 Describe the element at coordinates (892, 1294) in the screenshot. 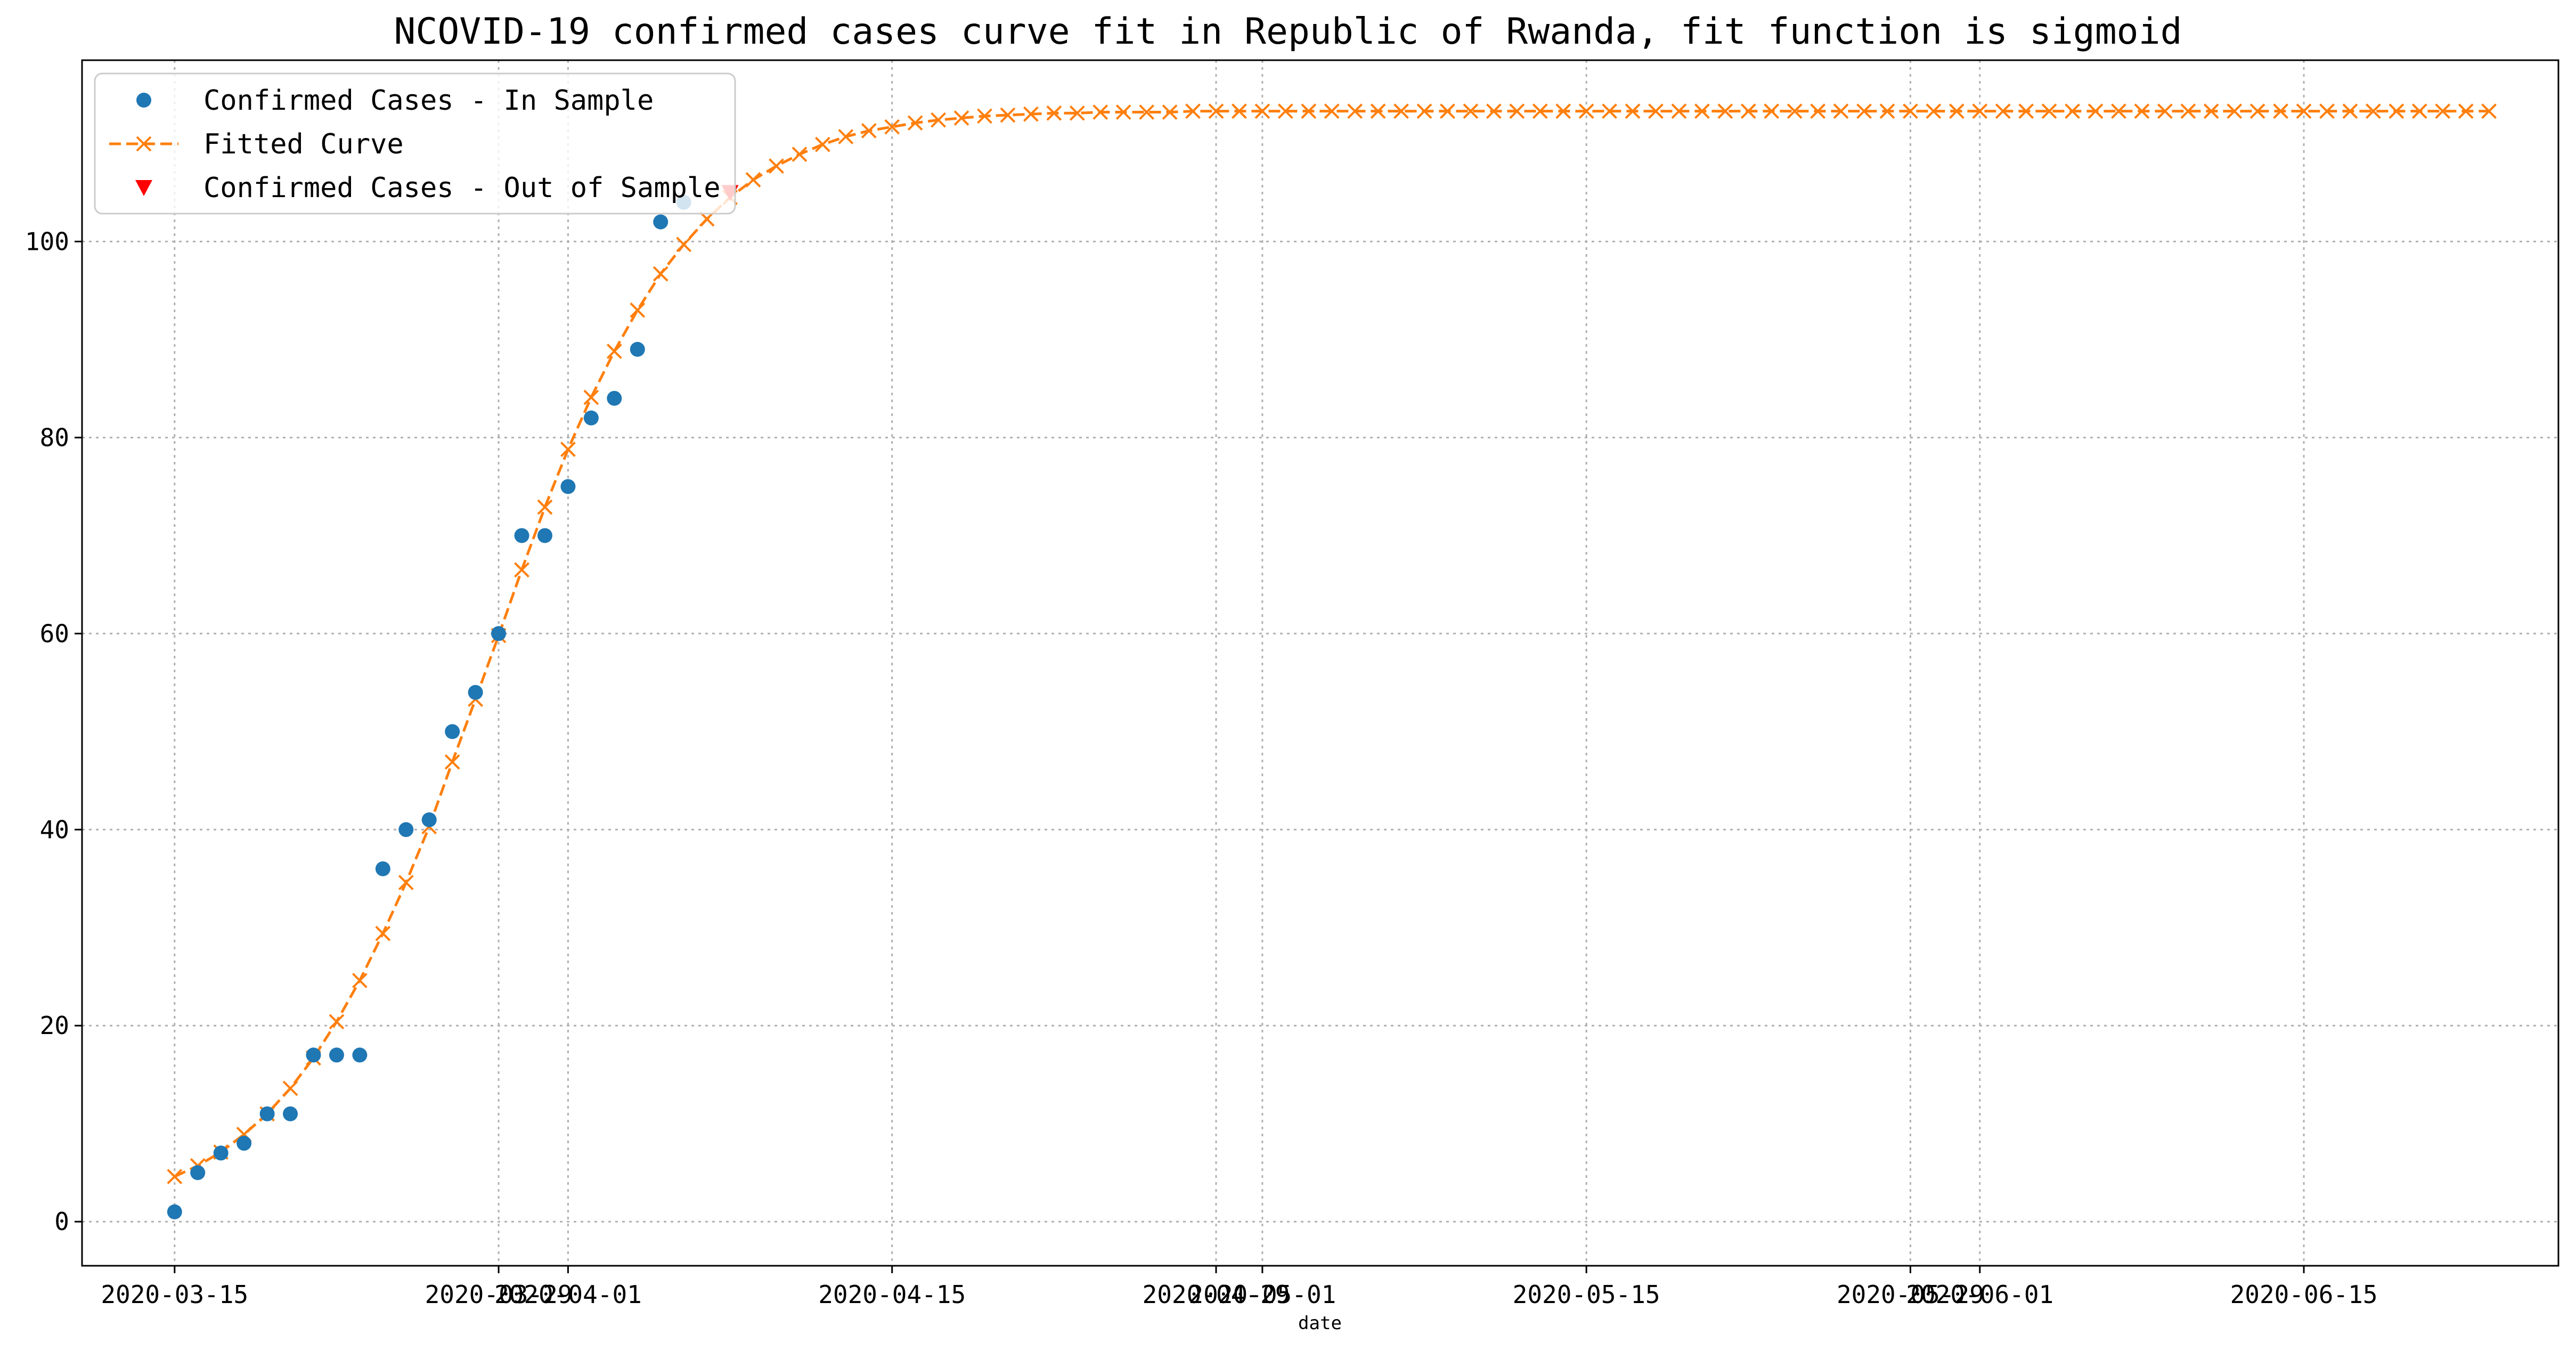

I see `x-tick-label: 2020-04-15` at that location.